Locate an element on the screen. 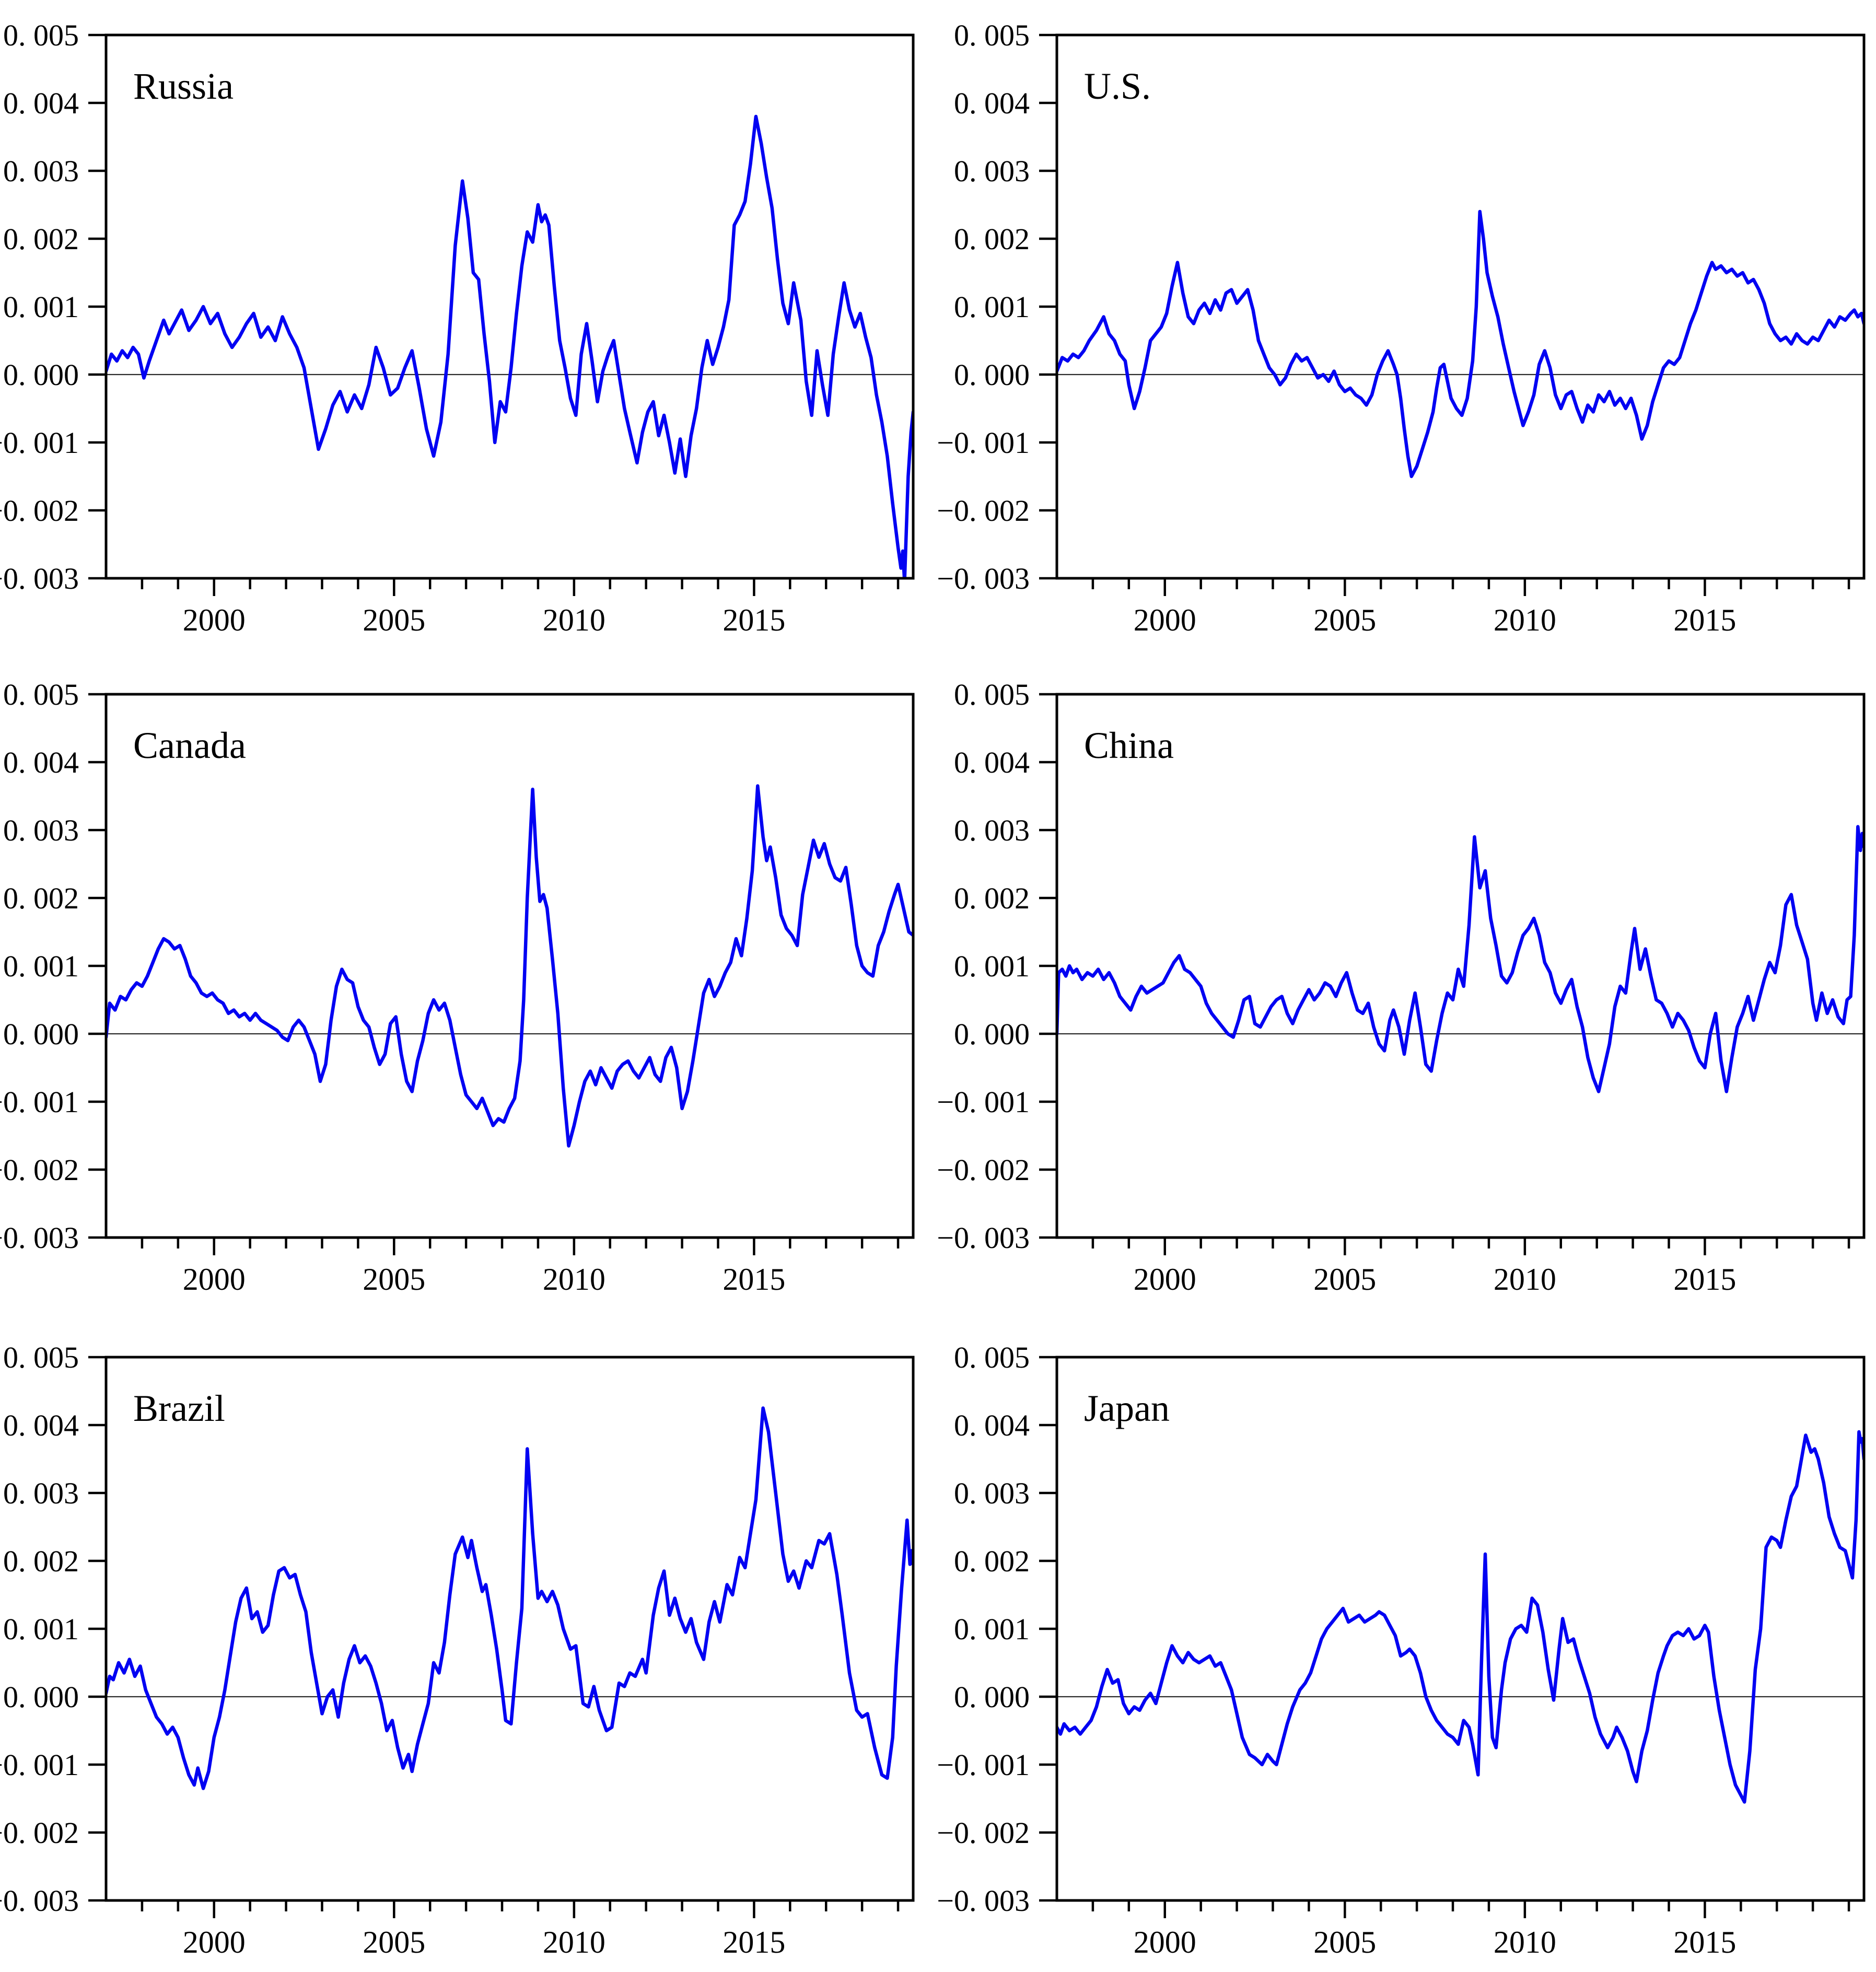 The image size is (1876, 1972). panel-title: Japan is located at coordinates (1127, 1408).